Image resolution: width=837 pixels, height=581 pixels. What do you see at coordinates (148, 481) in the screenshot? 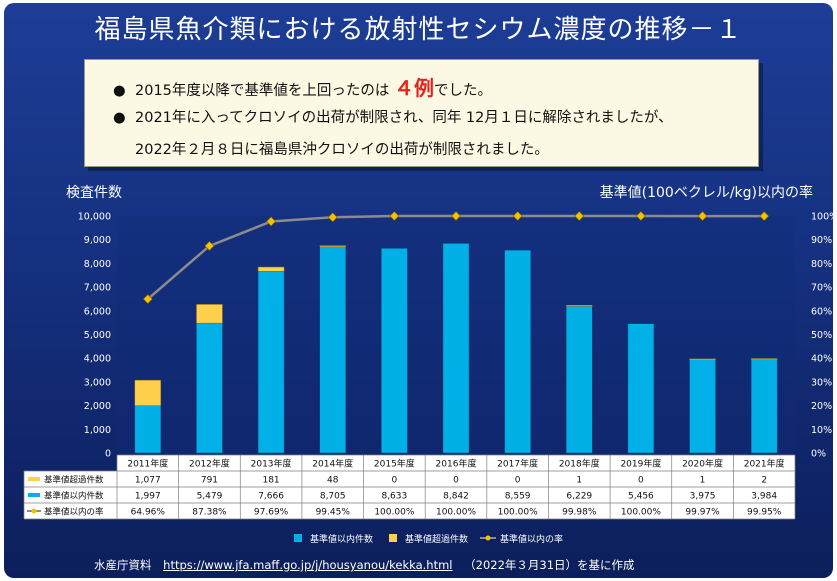
I see `data-label: 1,077` at bounding box center [148, 481].